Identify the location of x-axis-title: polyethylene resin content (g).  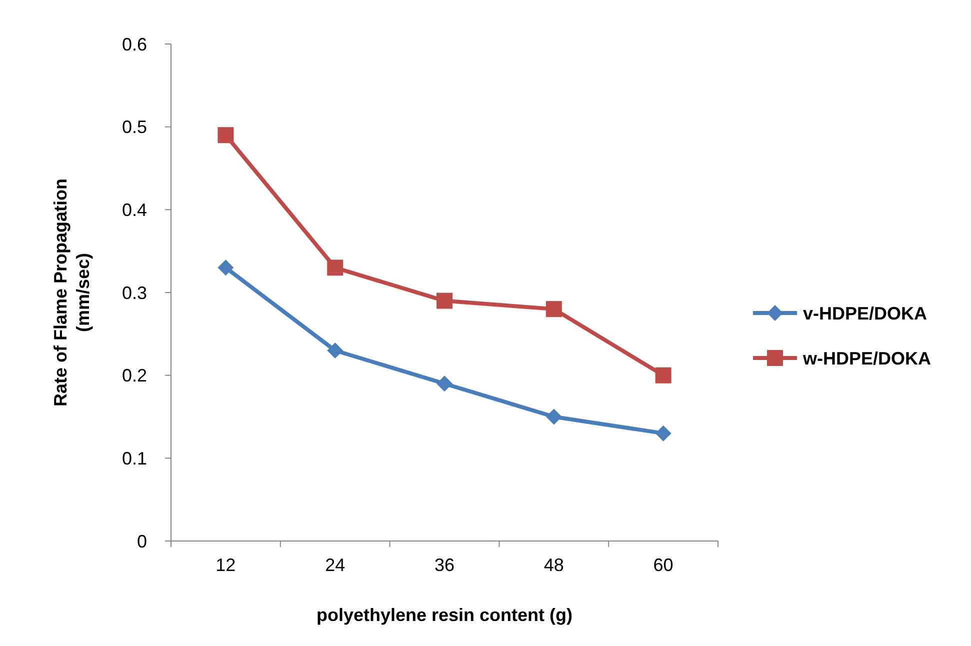
(444, 615).